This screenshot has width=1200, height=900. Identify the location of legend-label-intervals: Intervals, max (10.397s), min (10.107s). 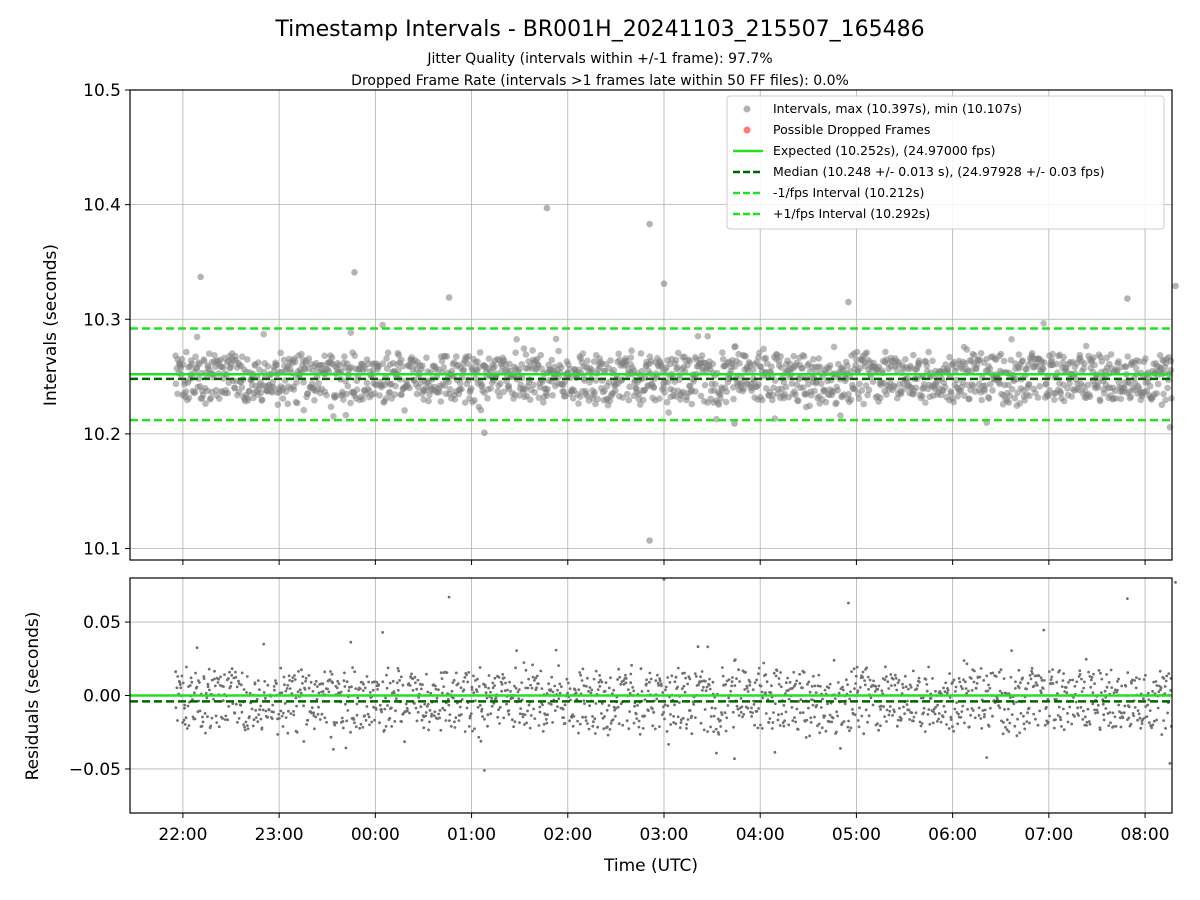
(897, 108).